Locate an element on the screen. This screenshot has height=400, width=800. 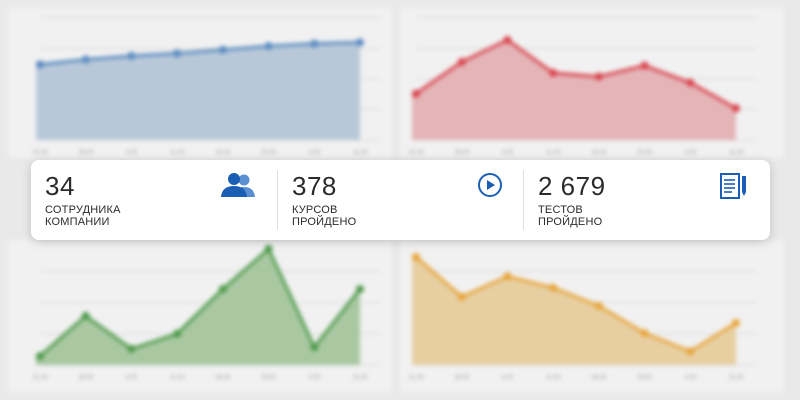
stat-value: 2 679 is located at coordinates (572, 186).